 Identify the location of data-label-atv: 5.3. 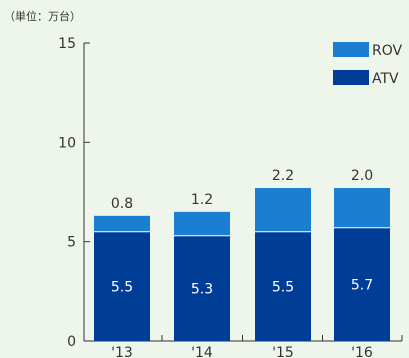
(202, 289).